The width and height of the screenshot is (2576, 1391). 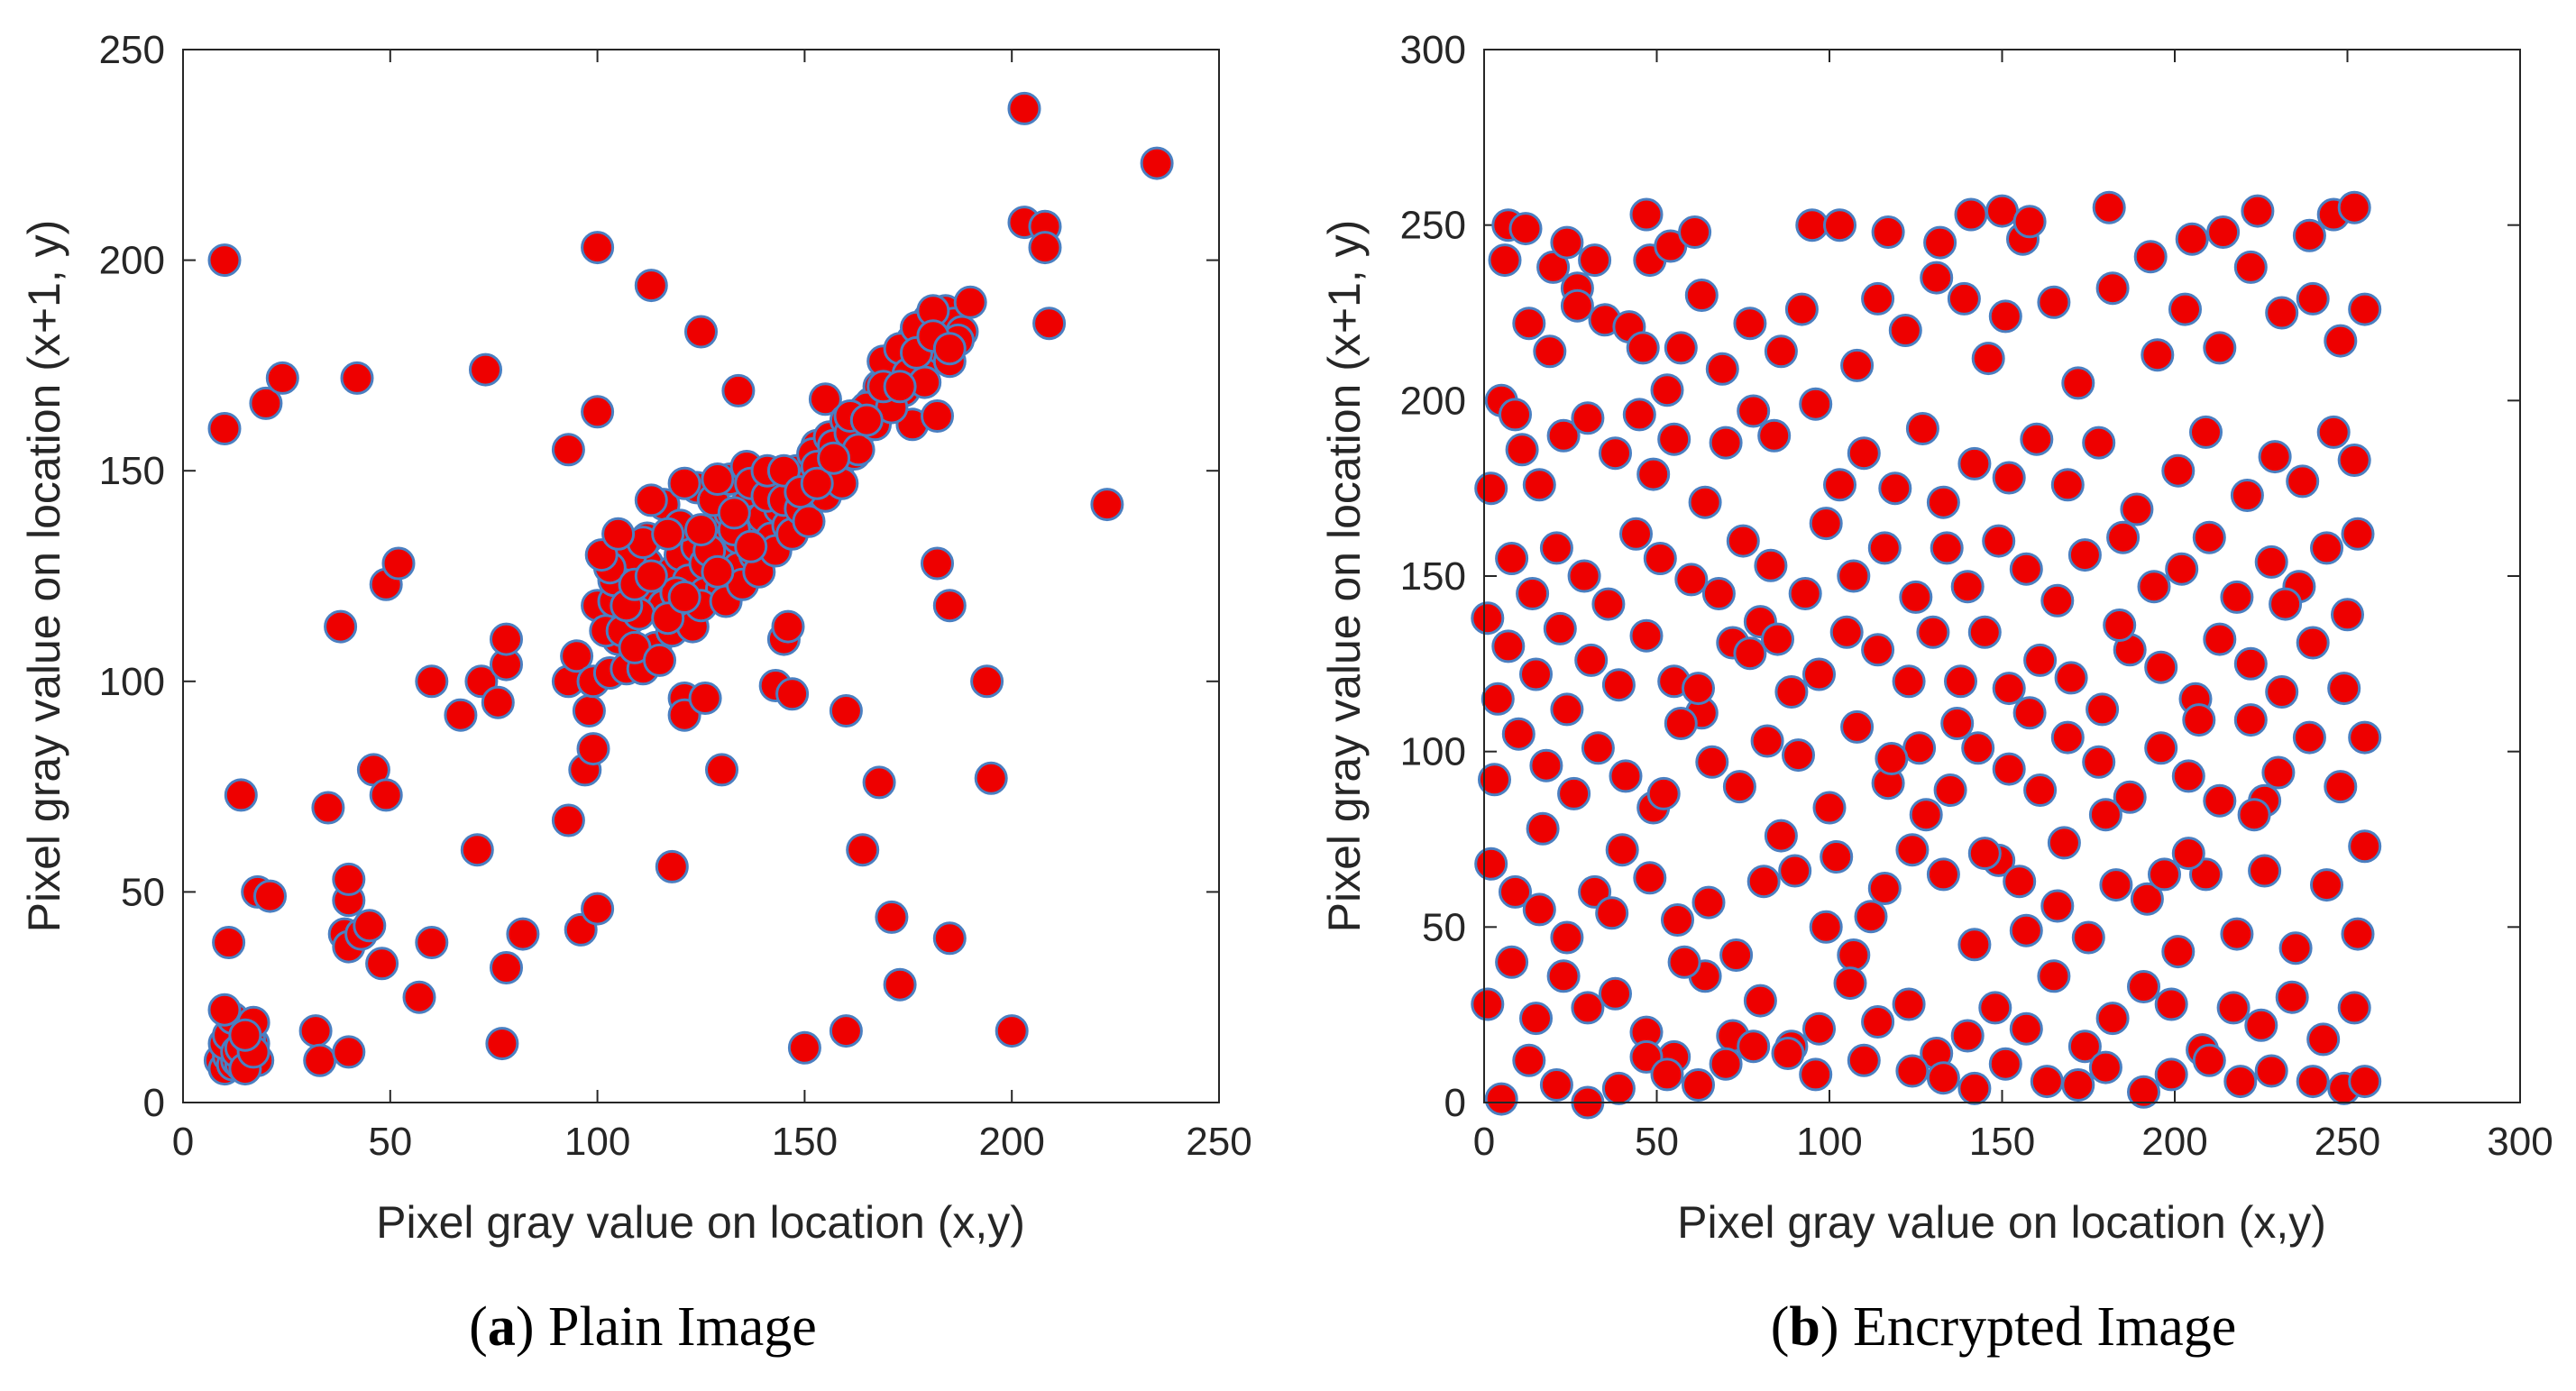 What do you see at coordinates (1433, 226) in the screenshot?
I see `y-tick-label: 250` at bounding box center [1433, 226].